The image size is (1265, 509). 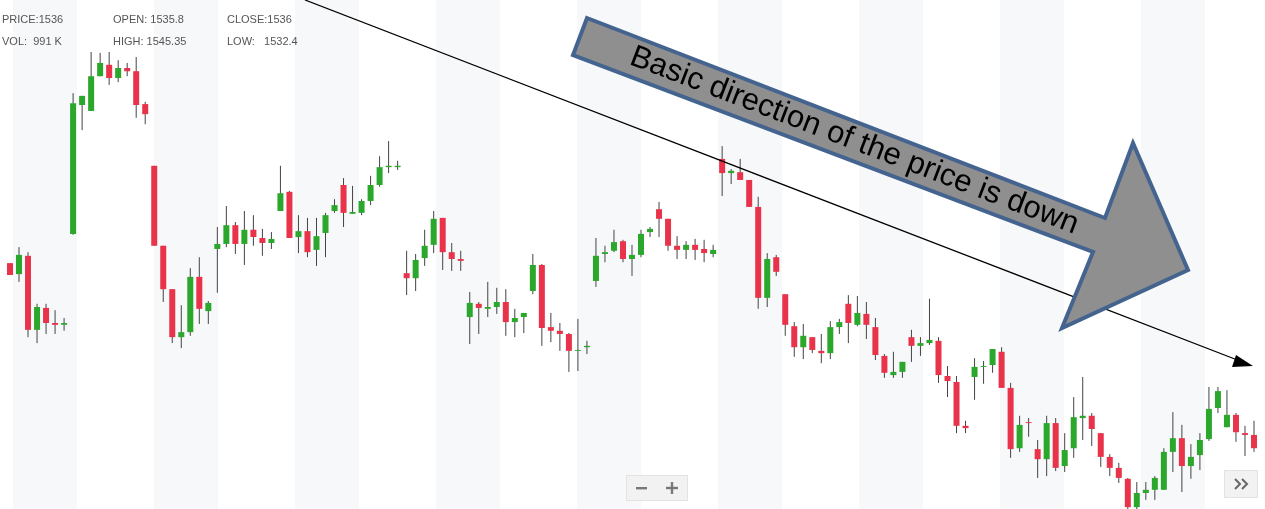 What do you see at coordinates (148, 19) in the screenshot?
I see `text: OPEN: 1535.8` at bounding box center [148, 19].